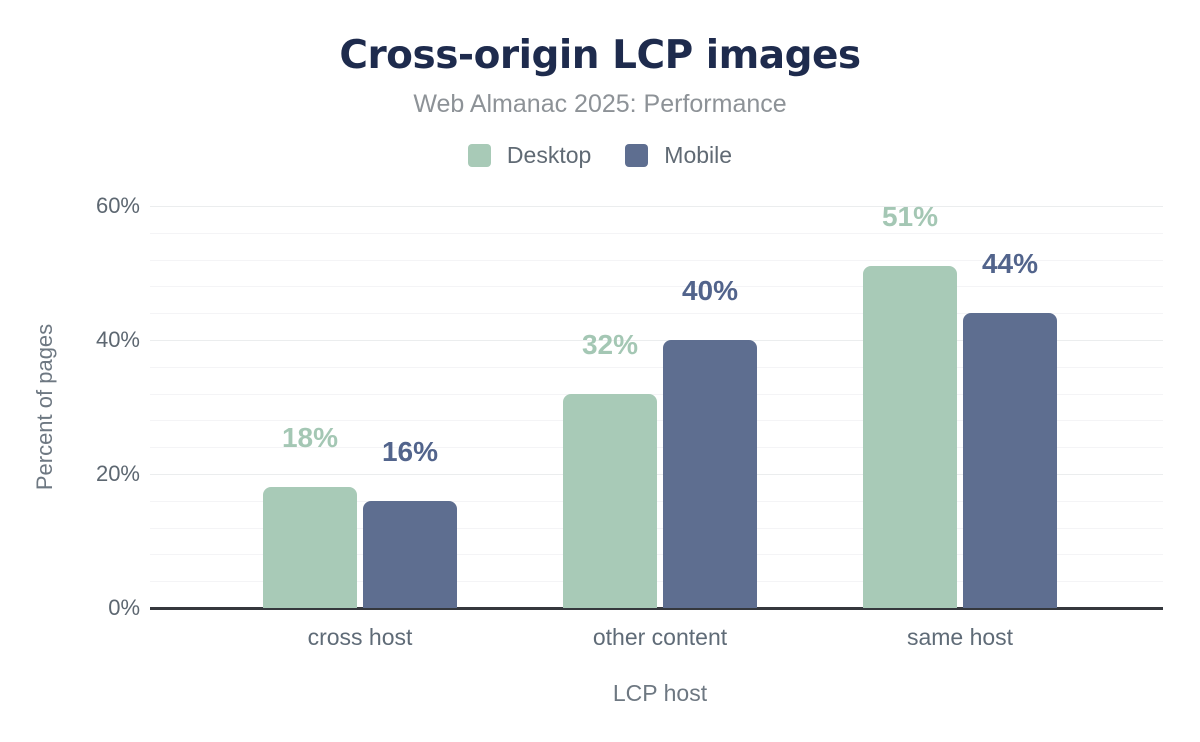 Image resolution: width=1200 pixels, height=742 pixels. I want to click on bar-mobile-cross-host, so click(410, 554).